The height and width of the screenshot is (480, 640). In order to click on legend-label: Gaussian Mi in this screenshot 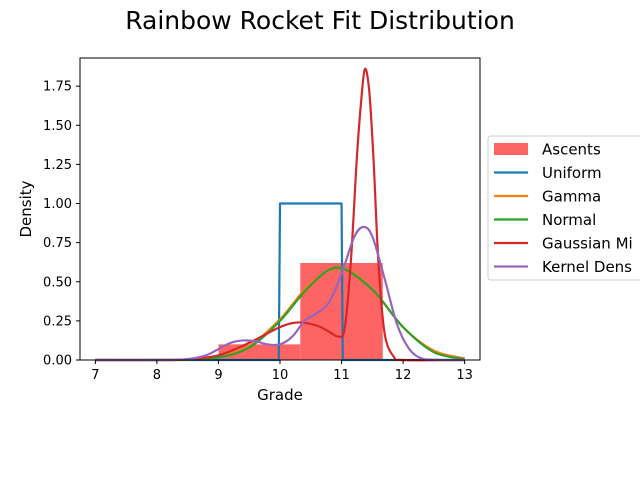, I will do `click(587, 244)`.